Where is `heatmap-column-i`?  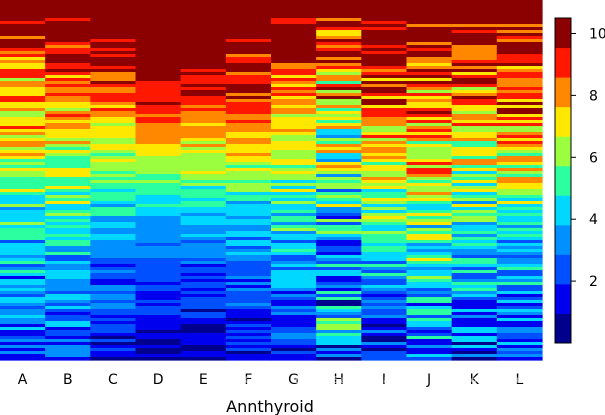 heatmap-column-i is located at coordinates (384, 180).